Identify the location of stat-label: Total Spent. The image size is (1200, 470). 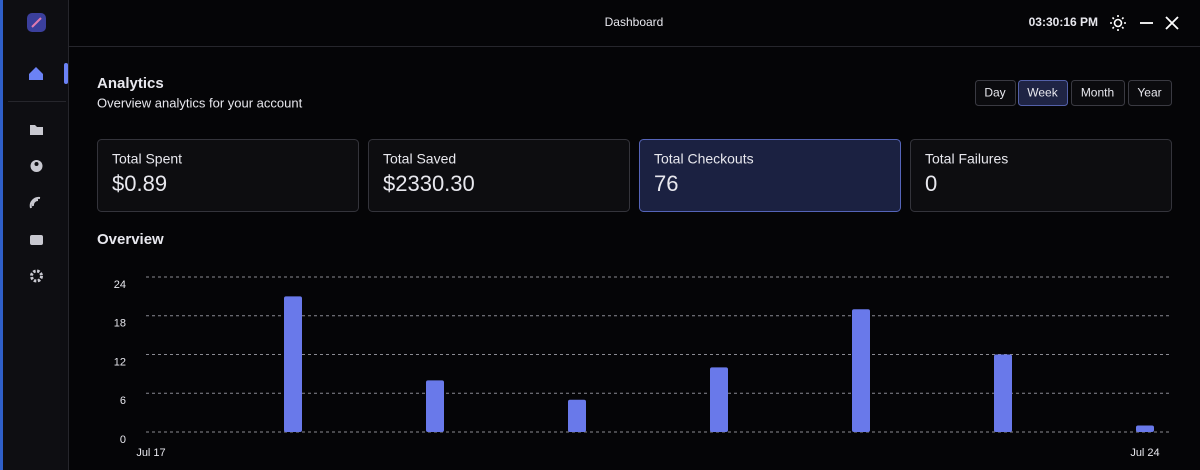
(147, 159).